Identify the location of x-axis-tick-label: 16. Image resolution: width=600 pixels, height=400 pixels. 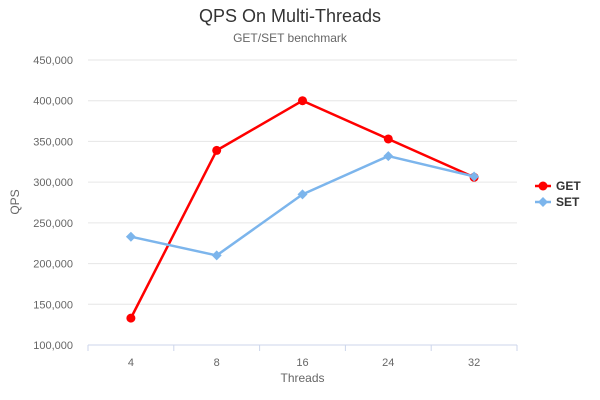
(302, 363).